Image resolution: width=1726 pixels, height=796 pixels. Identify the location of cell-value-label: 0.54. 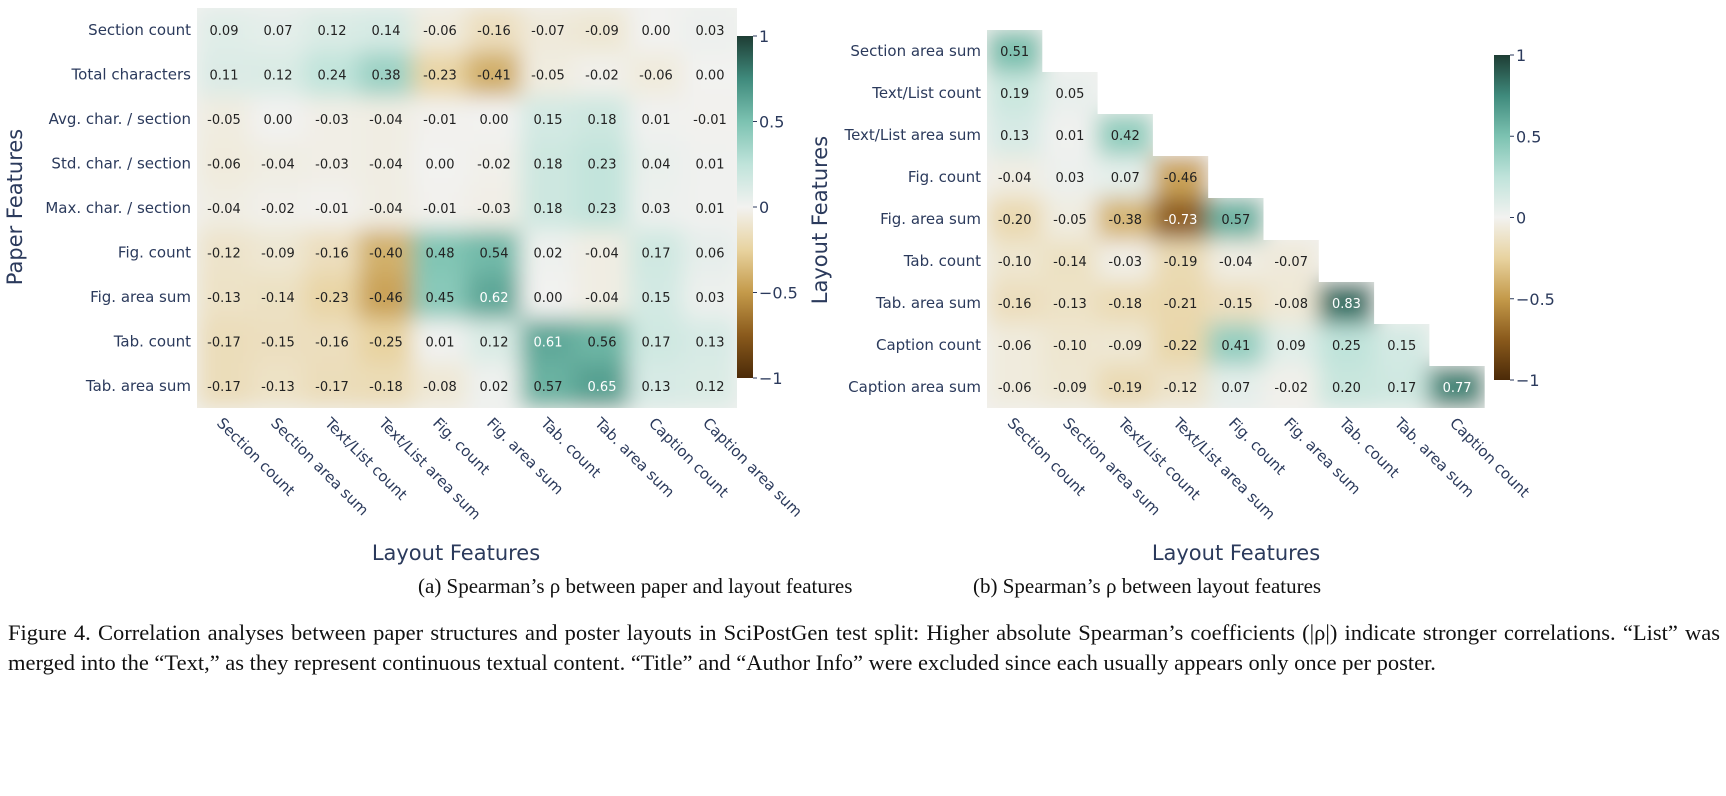
(494, 253).